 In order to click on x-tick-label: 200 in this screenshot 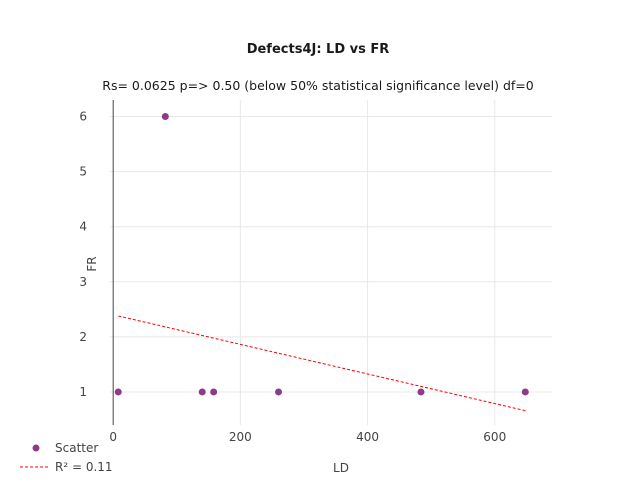, I will do `click(240, 437)`.